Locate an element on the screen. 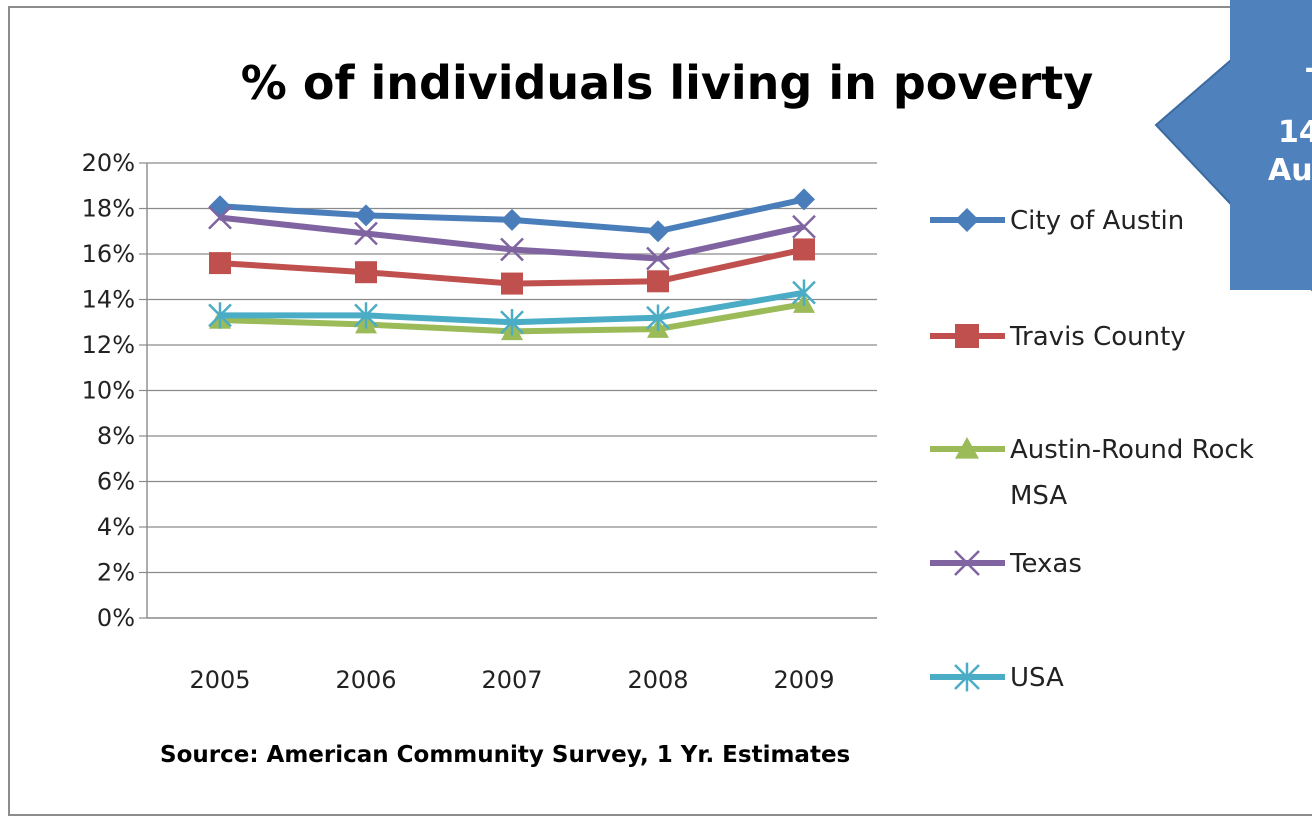  y-axis-tick-labels: 0% 2% 4% 6% 8% 10% 12% 14% 16% 18% 20% is located at coordinates (108, 390).